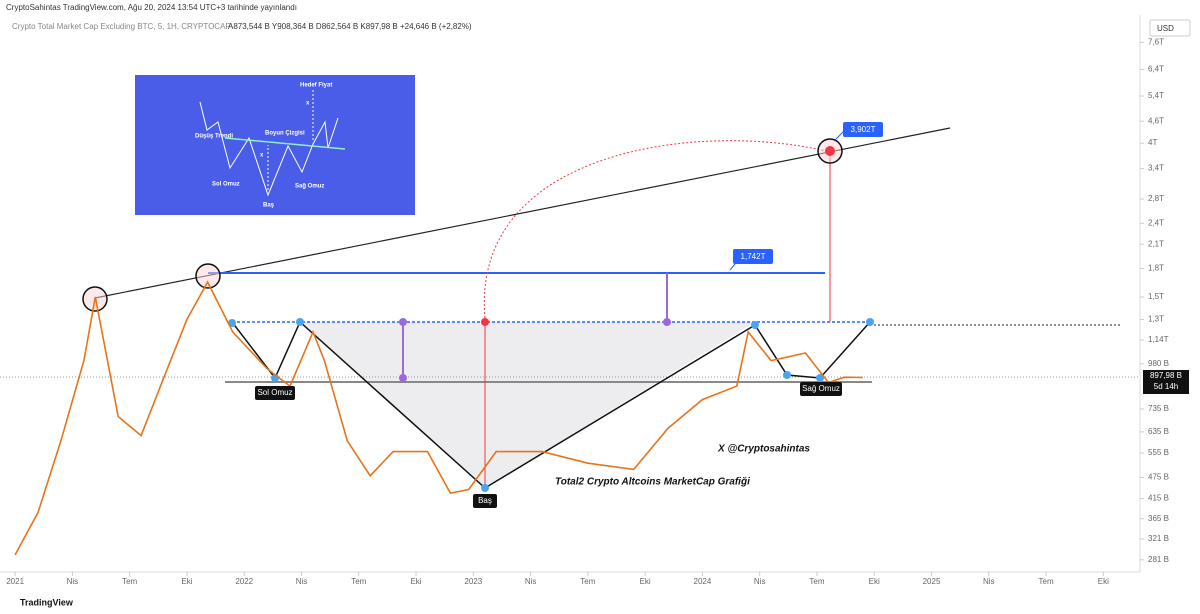 The width and height of the screenshot is (1200, 614). I want to click on inset-target: Hedef Fiyat, so click(316, 86).